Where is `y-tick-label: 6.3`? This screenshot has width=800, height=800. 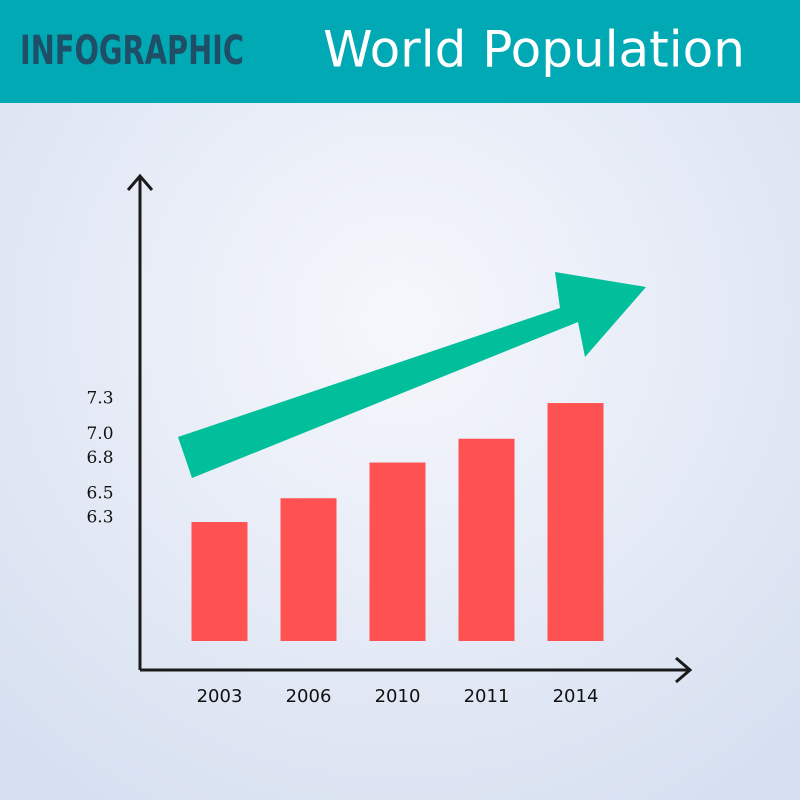
y-tick-label: 6.3 is located at coordinates (99, 518).